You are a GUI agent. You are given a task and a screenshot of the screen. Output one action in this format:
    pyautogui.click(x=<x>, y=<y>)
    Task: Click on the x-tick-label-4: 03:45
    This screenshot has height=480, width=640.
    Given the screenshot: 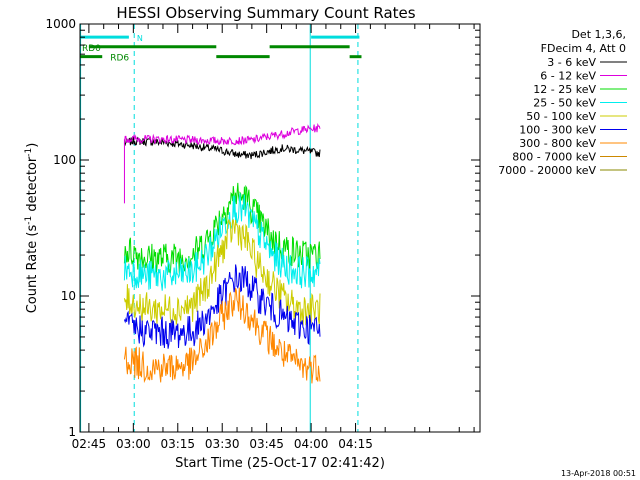 What is the action you would take?
    pyautogui.click(x=266, y=444)
    